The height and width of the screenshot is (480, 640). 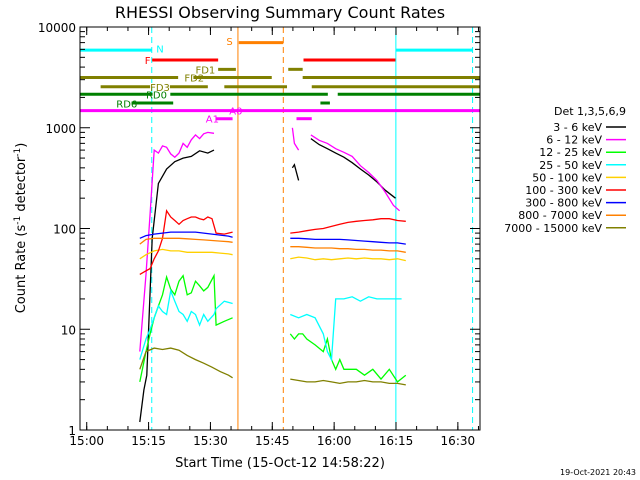 I want to click on y-tick-label-2: 100, so click(x=64, y=230).